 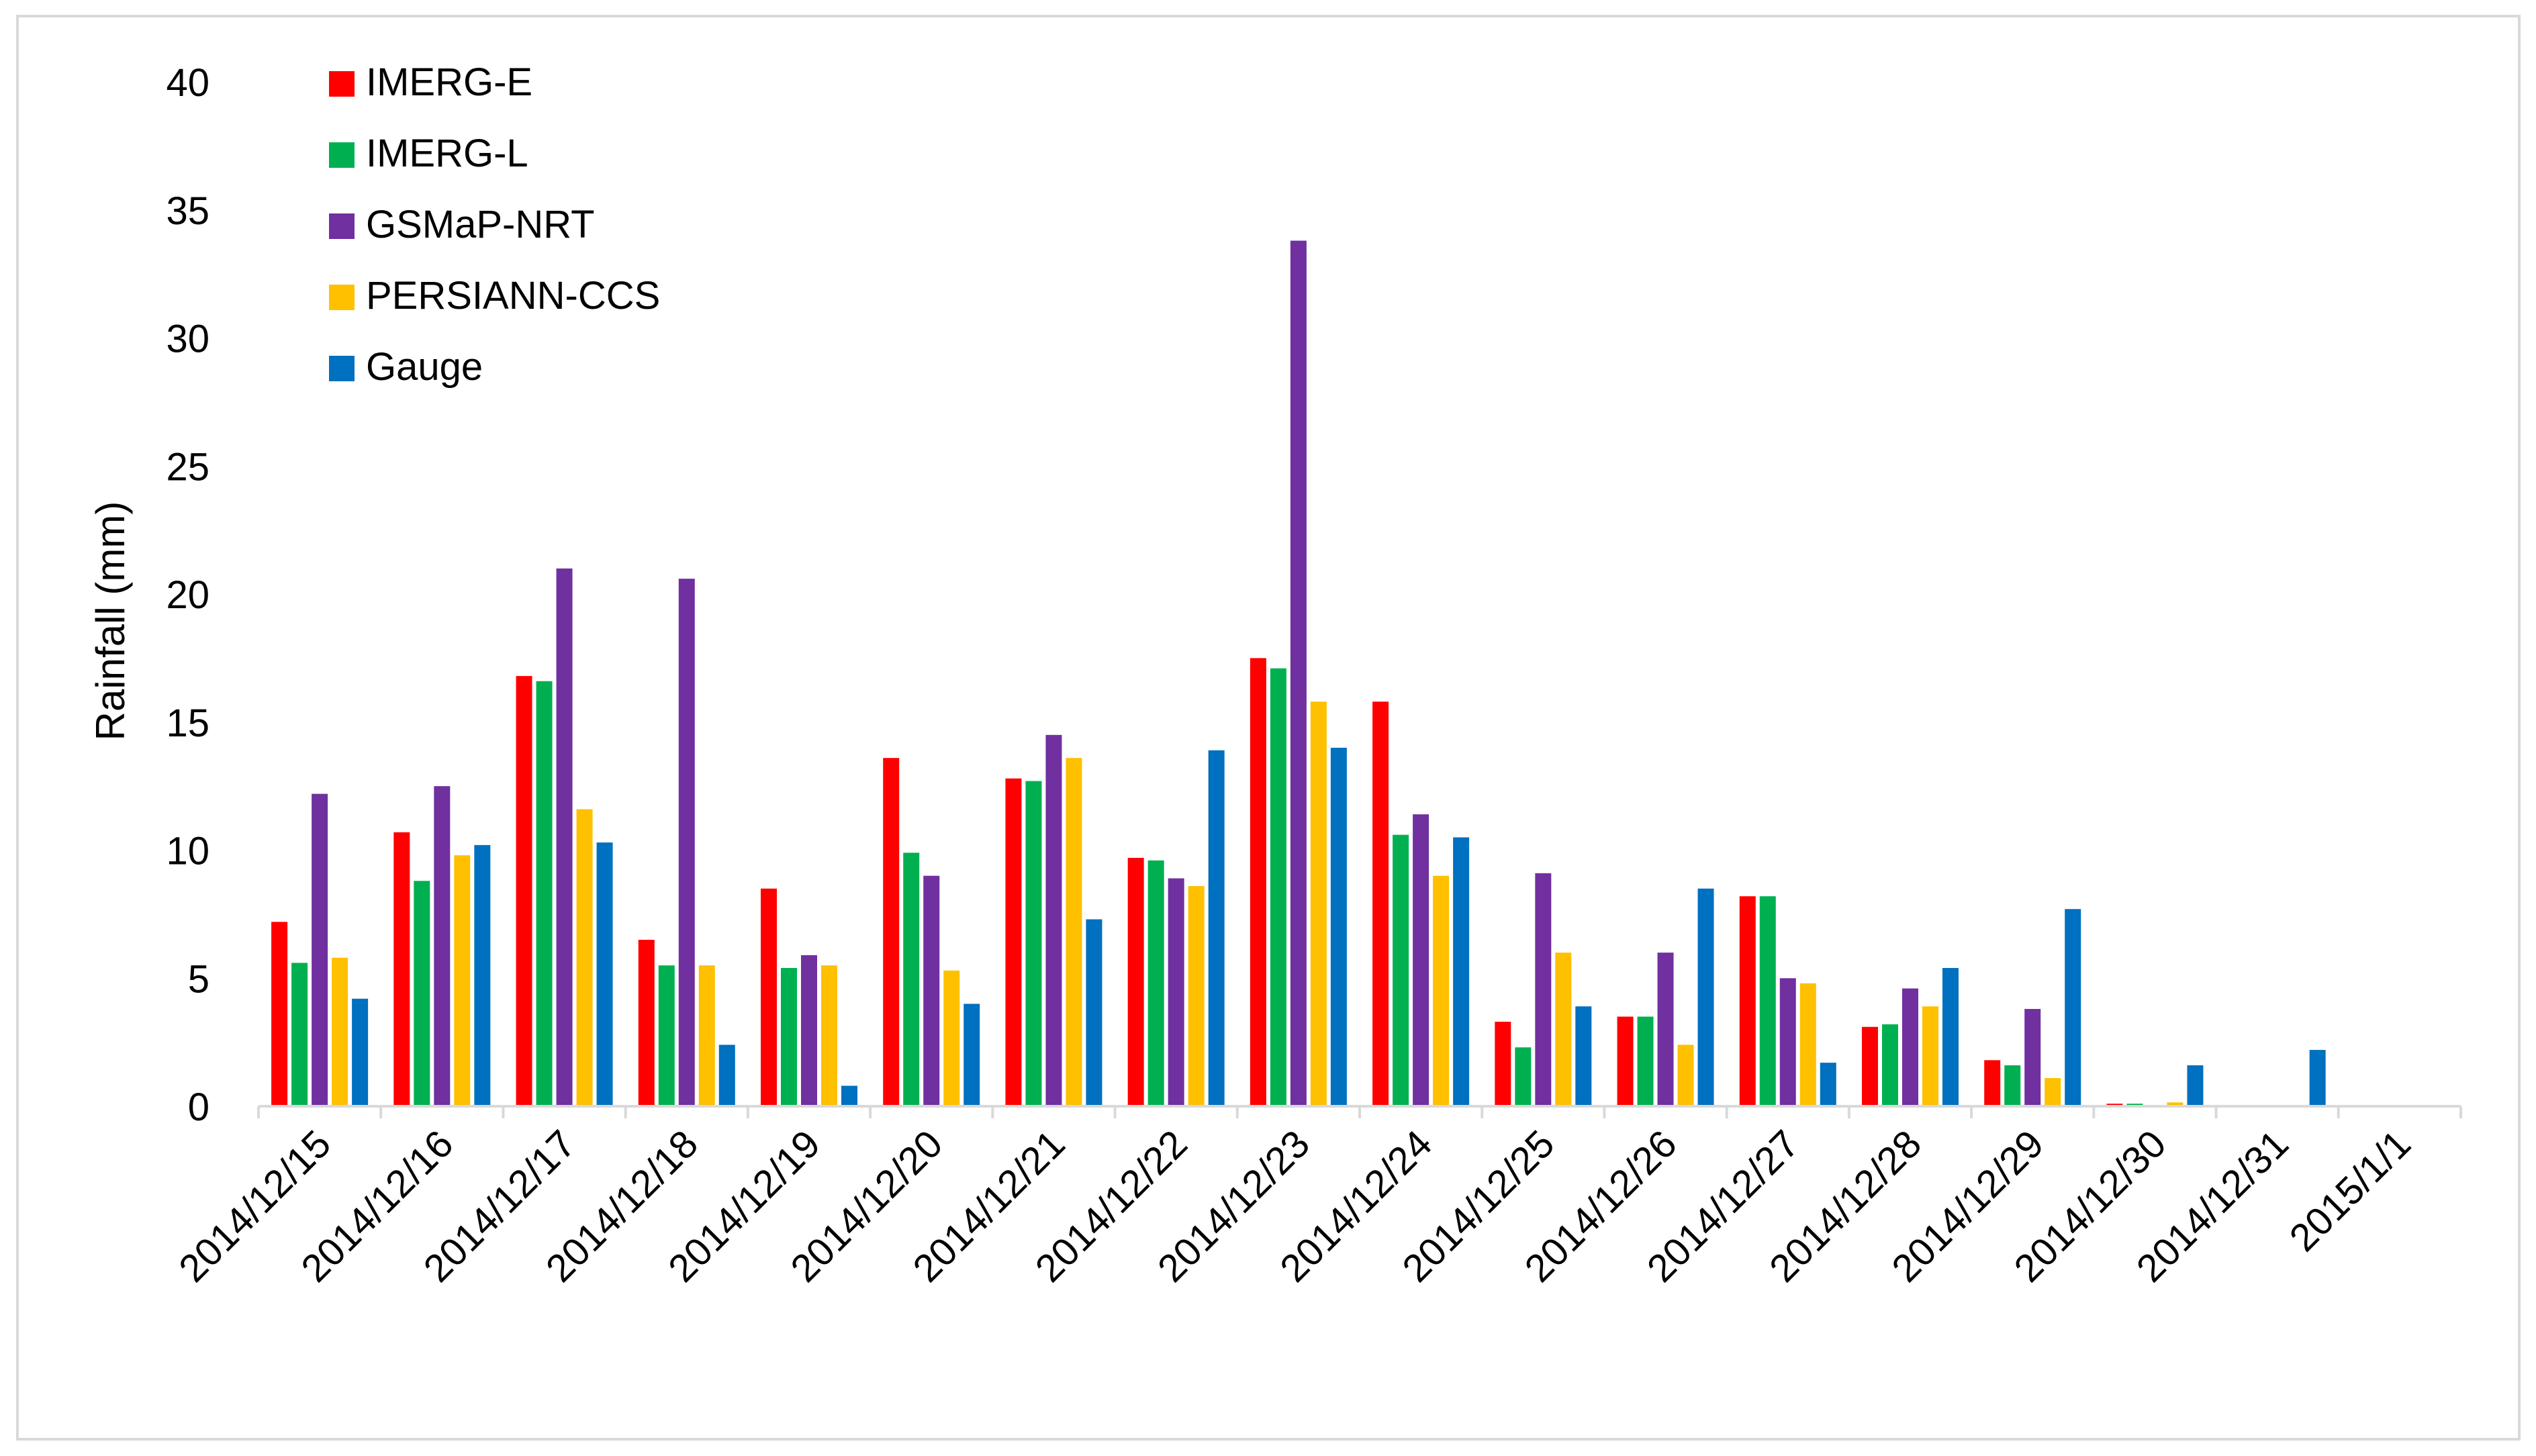 What do you see at coordinates (342, 368) in the screenshot?
I see `legend-swatch-gauge` at bounding box center [342, 368].